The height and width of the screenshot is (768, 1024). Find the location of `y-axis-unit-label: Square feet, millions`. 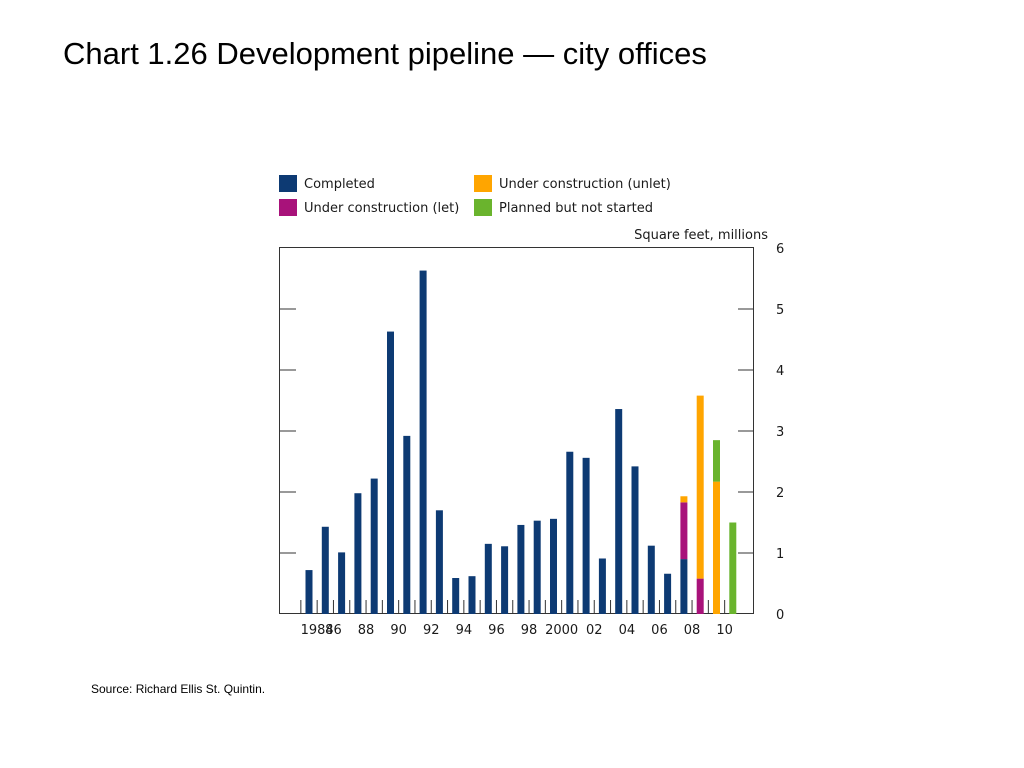

y-axis-unit-label: Square feet, millions is located at coordinates (701, 235).